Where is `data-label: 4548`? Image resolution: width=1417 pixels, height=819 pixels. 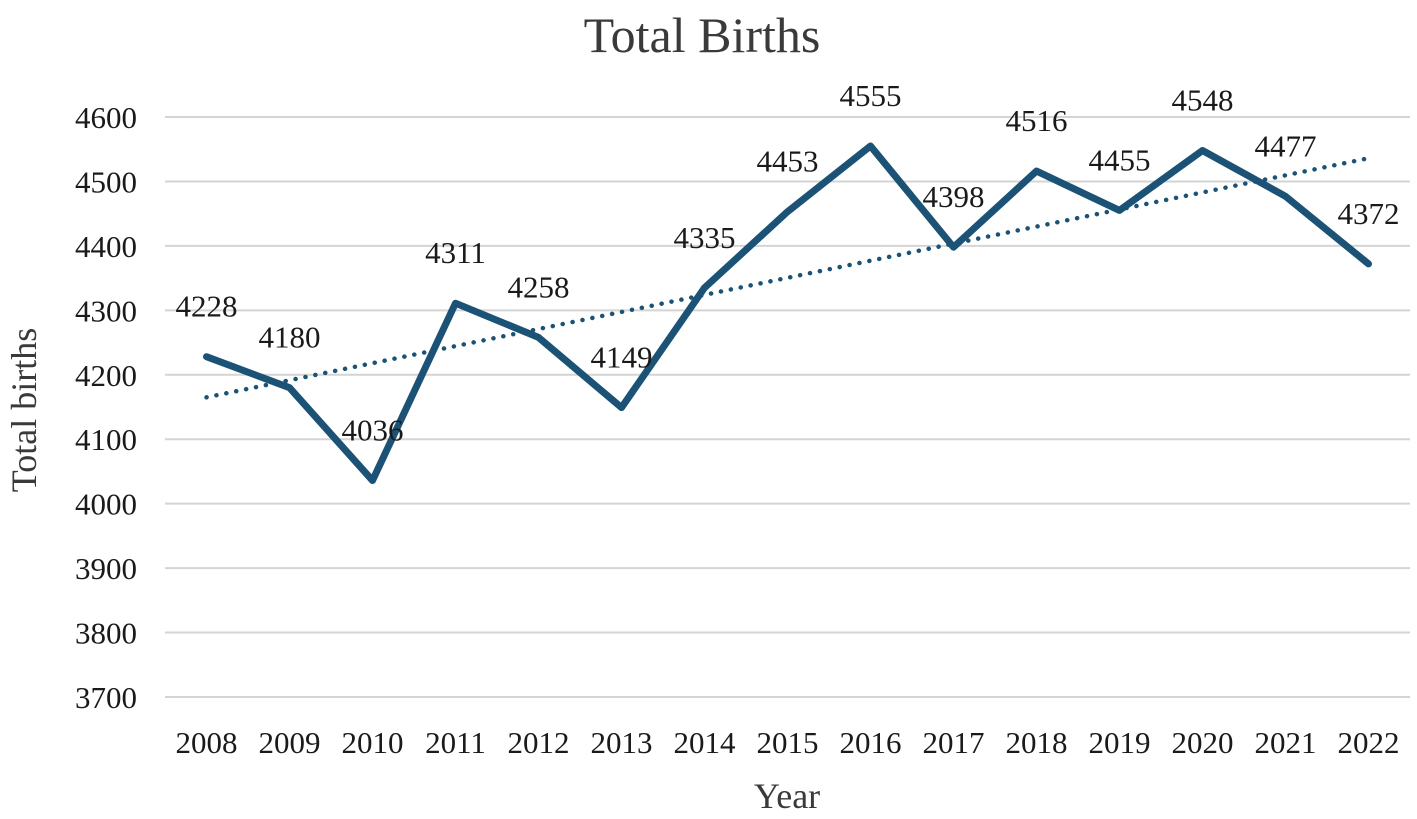
data-label: 4548 is located at coordinates (1203, 100).